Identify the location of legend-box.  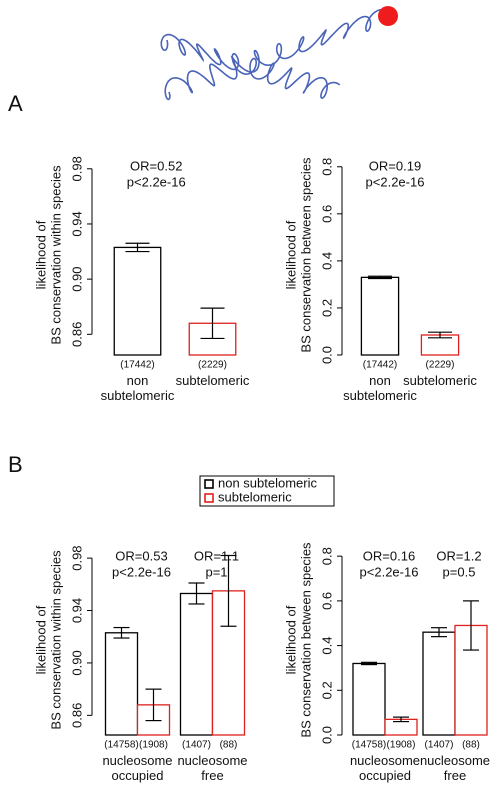
(267, 491).